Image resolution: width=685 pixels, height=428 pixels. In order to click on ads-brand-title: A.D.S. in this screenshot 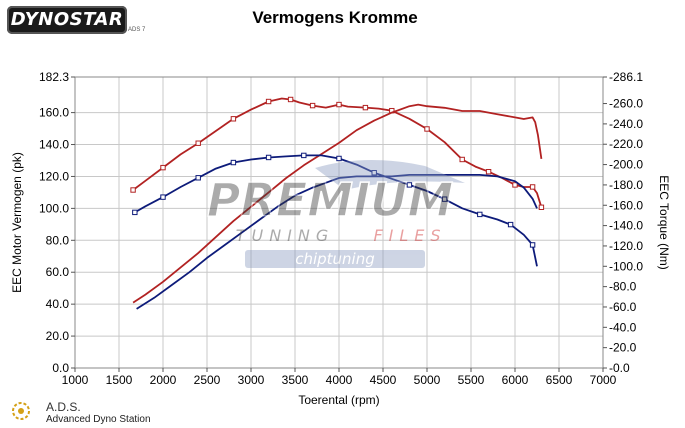, I will do `click(63, 407)`.